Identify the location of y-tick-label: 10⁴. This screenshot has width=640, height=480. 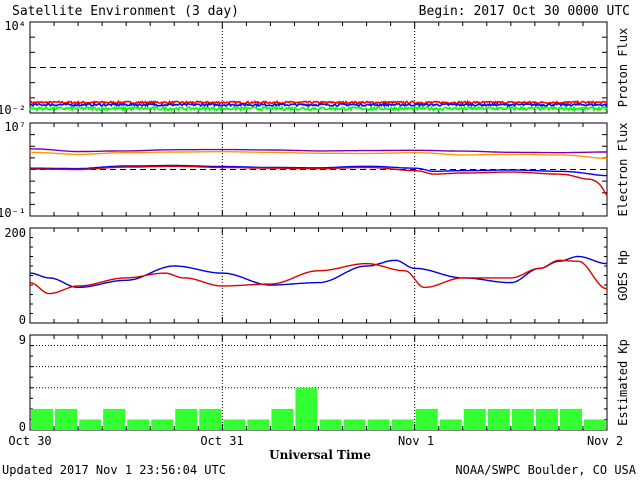
(15, 26).